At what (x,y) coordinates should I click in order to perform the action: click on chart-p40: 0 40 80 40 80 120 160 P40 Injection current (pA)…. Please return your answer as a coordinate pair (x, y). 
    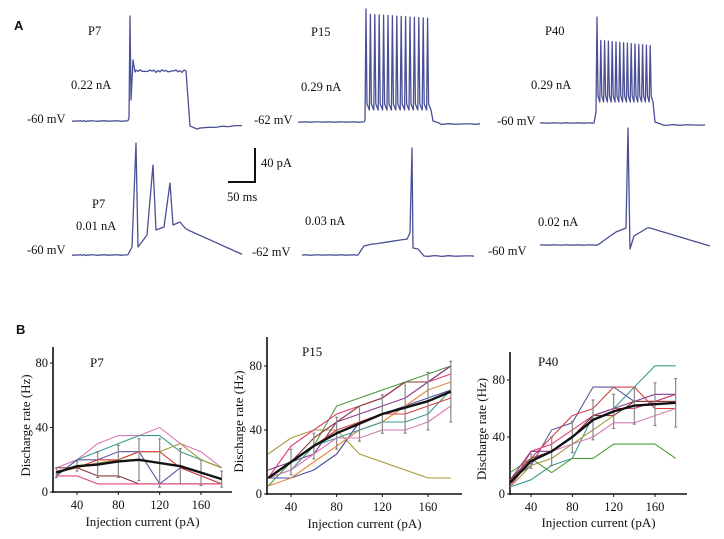
    Looking at the image, I should click on (580, 441).